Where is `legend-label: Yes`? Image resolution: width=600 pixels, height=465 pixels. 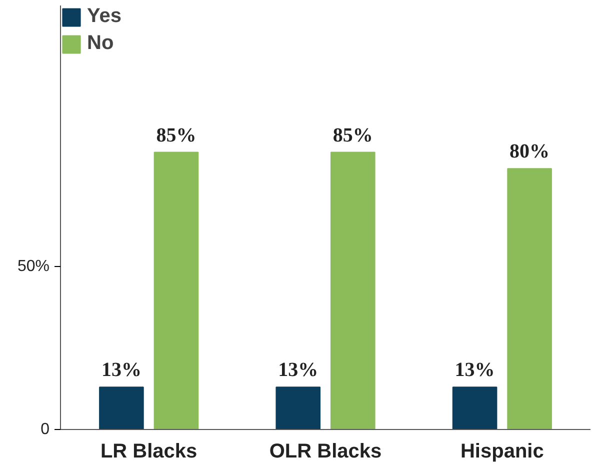
legend-label: Yes is located at coordinates (104, 16).